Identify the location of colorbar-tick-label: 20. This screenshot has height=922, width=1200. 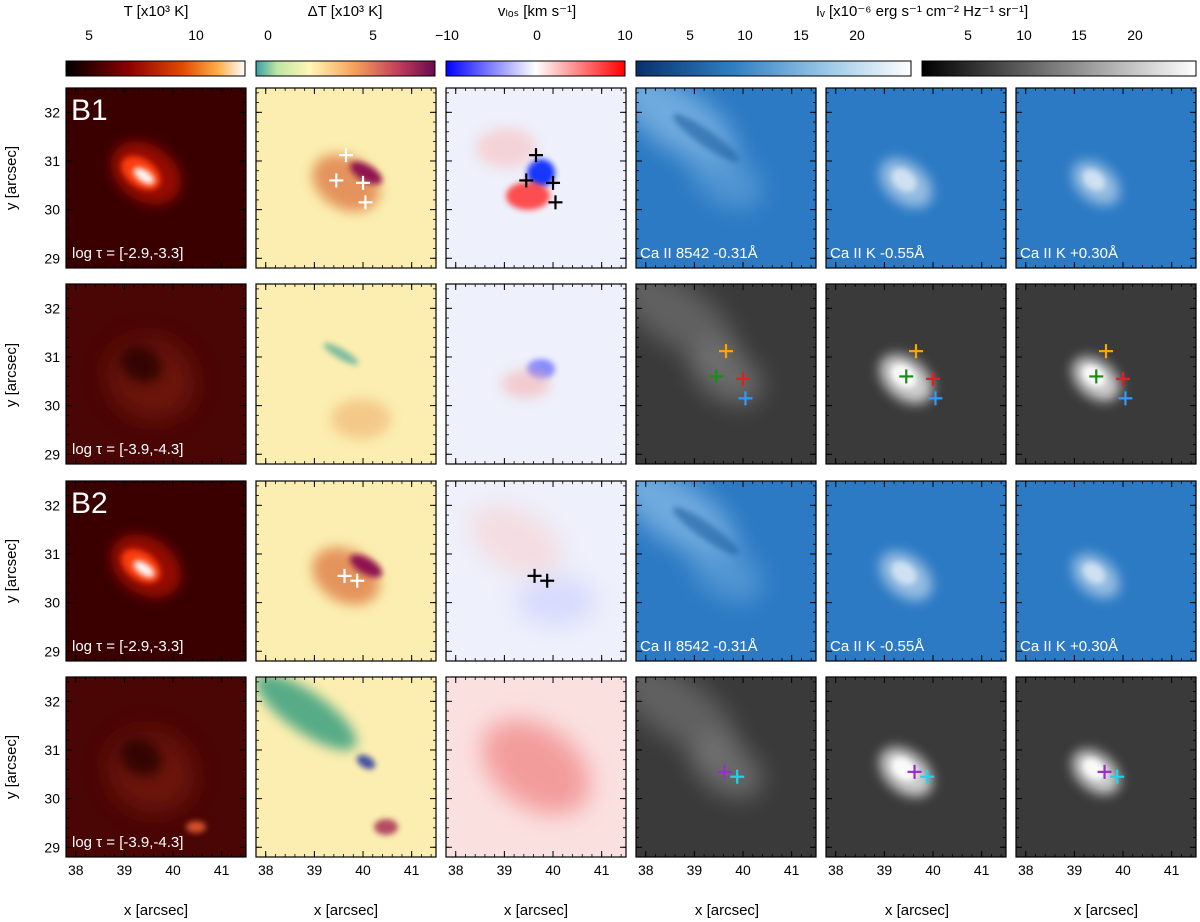
(1135, 35).